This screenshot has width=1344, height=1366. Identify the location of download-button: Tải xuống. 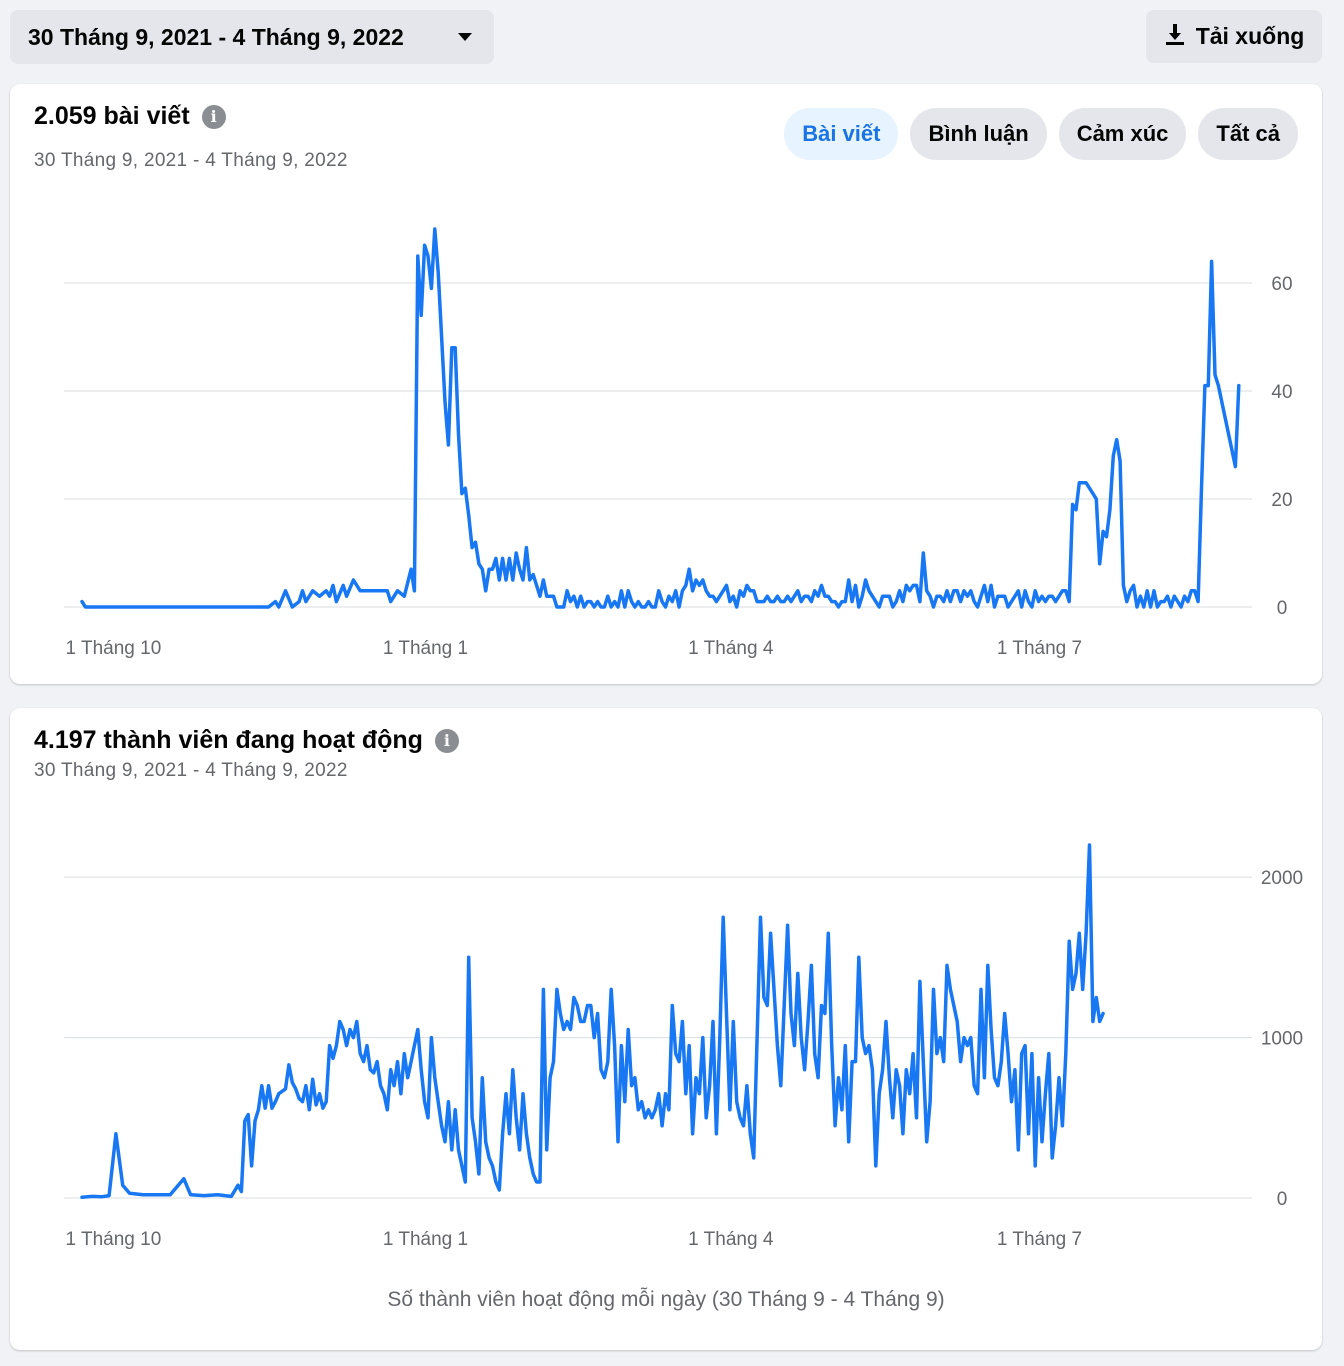
(1234, 36).